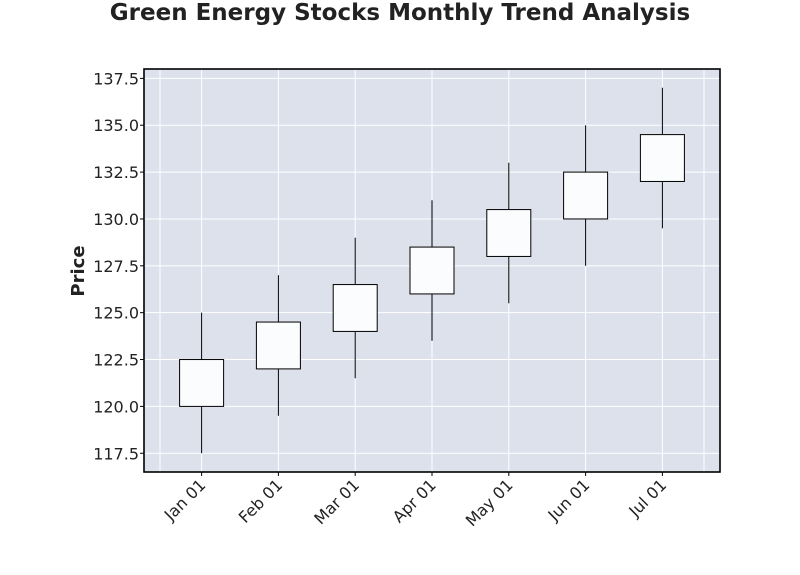 The width and height of the screenshot is (800, 575). Describe the element at coordinates (116, 453) in the screenshot. I see `y-tick-label: 117.5` at that location.